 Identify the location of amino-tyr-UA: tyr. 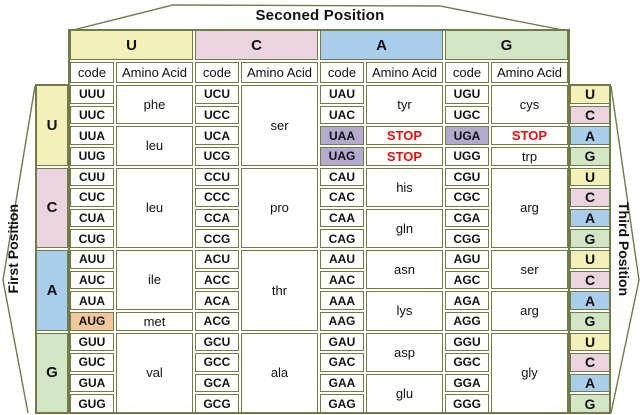
(404, 105).